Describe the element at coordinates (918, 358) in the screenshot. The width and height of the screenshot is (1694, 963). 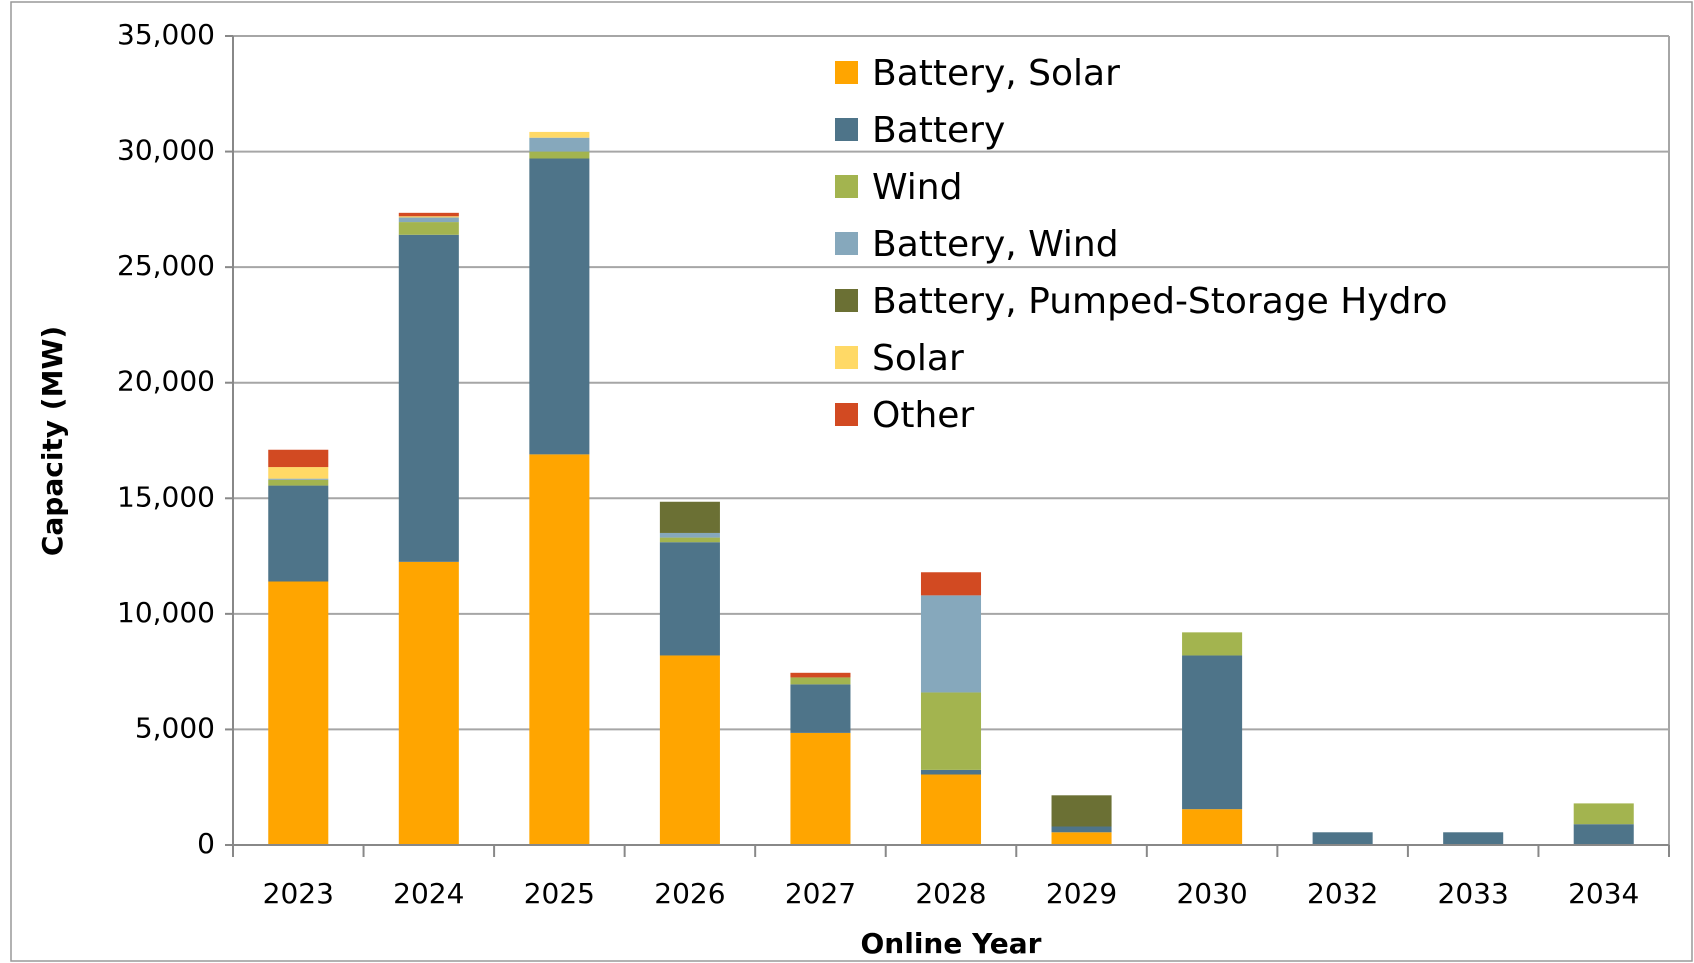
I see `legend-label: Solar` at that location.